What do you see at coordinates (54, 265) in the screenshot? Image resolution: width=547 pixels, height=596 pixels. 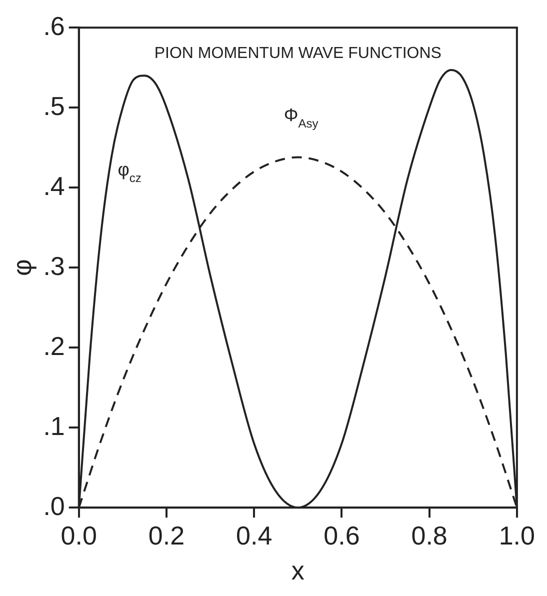 I see `y-tick-label: .3` at bounding box center [54, 265].